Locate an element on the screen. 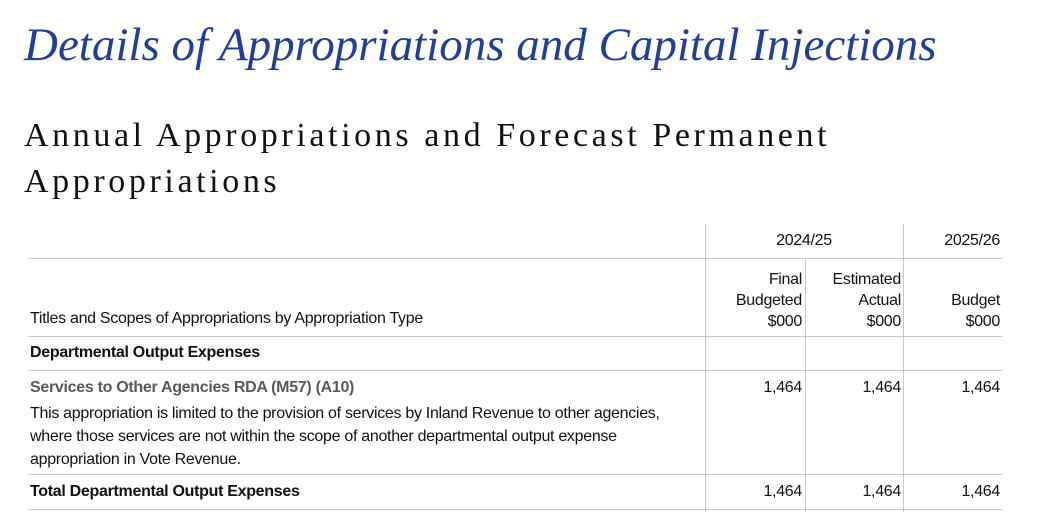 The image size is (1048, 512). year-header: 2025/26 is located at coordinates (972, 240).